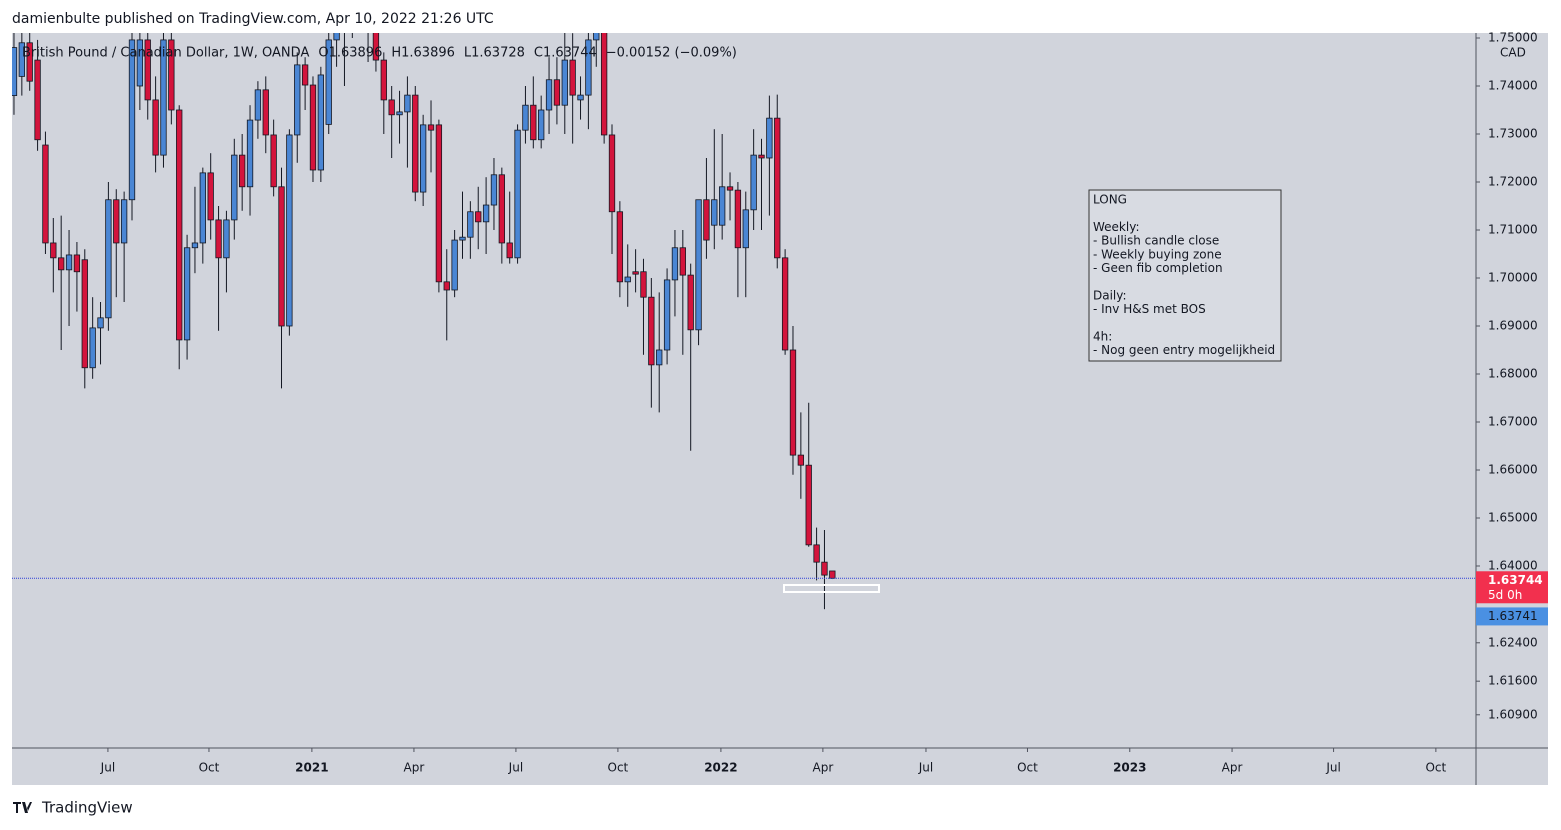  I want to click on legend-item: −0.00152 (−0.09%), so click(671, 53).